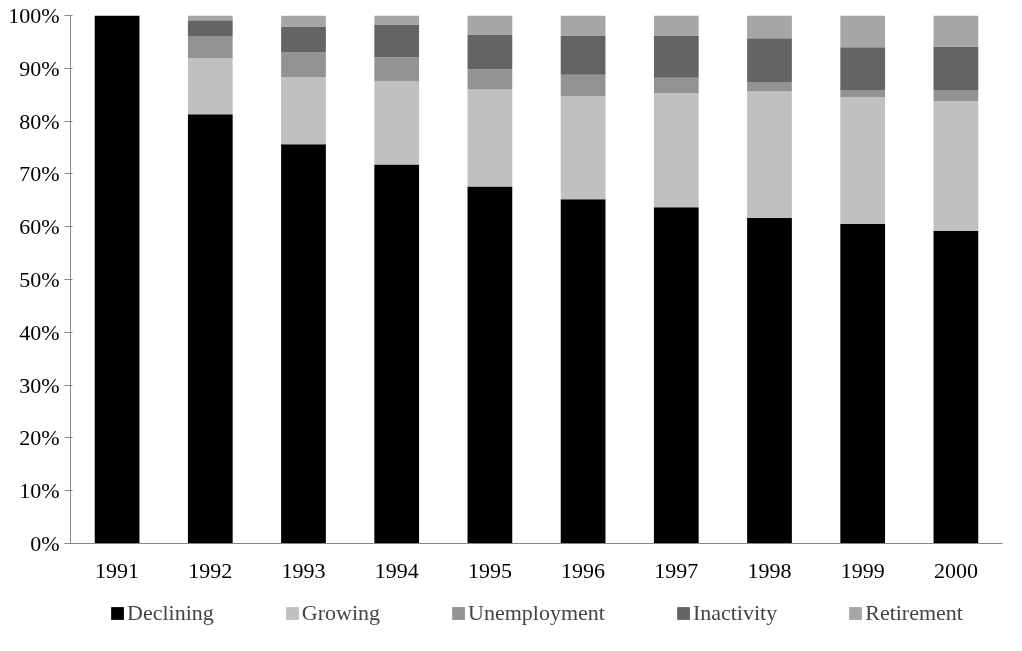 This screenshot has width=1022, height=651. Describe the element at coordinates (955, 570) in the screenshot. I see `x-tick-label: 2000` at that location.